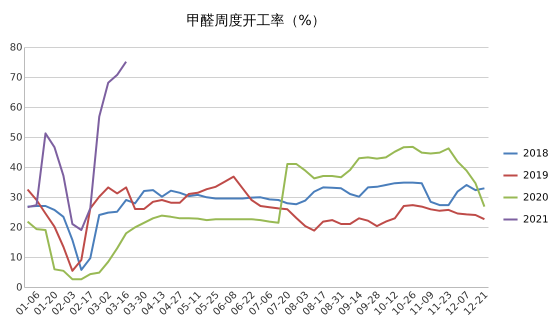 This screenshot has width=550, height=329. Describe the element at coordinates (16, 228) in the screenshot. I see `y-tick-label: 20` at that location.